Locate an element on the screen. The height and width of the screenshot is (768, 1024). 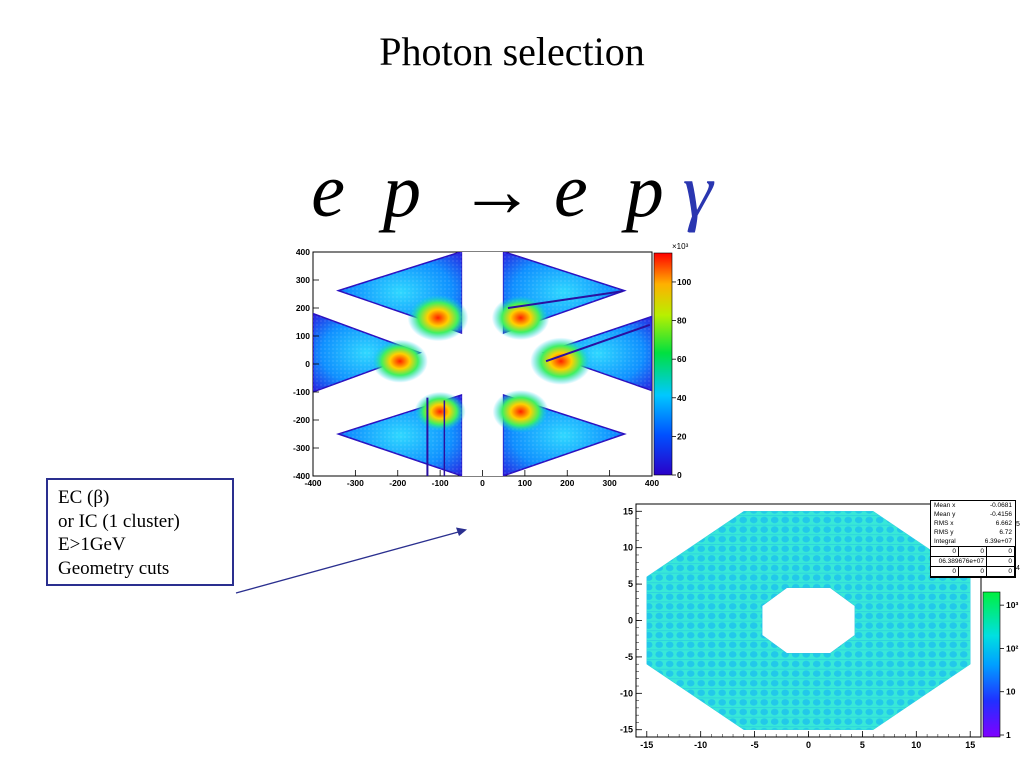
eq-proton-in: p is located at coordinates (402, 191).